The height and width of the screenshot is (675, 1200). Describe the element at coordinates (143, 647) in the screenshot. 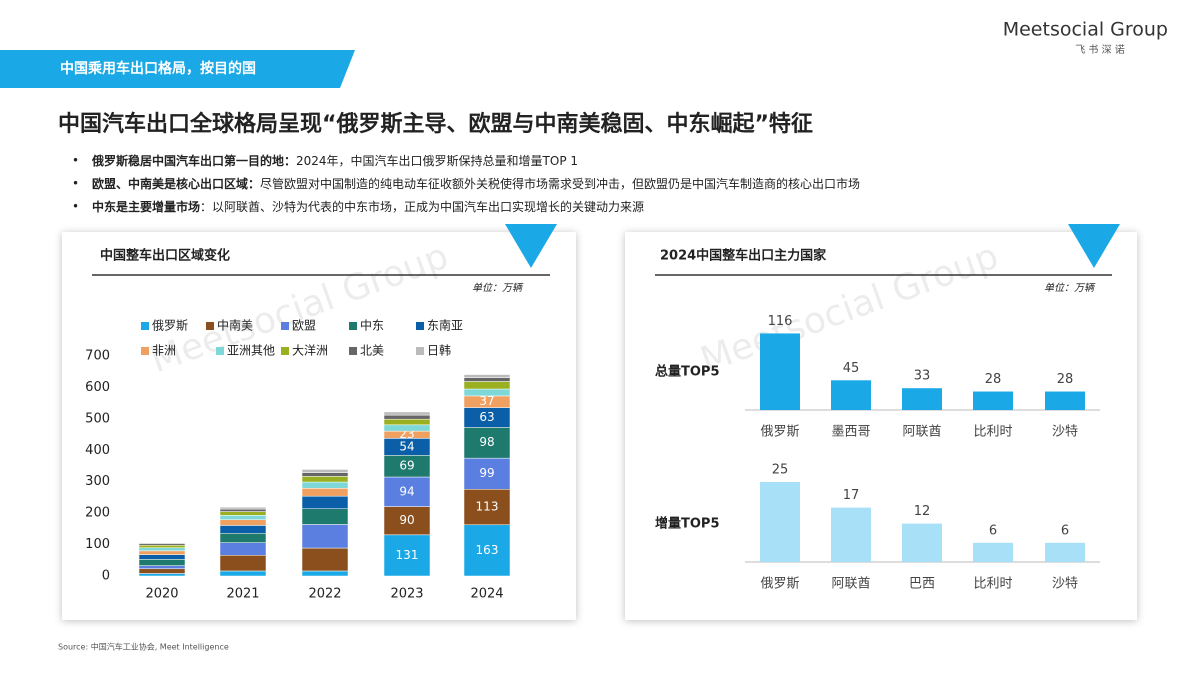

I see `source: Source: 中国汽车工业协会, Meet Intelligence` at that location.